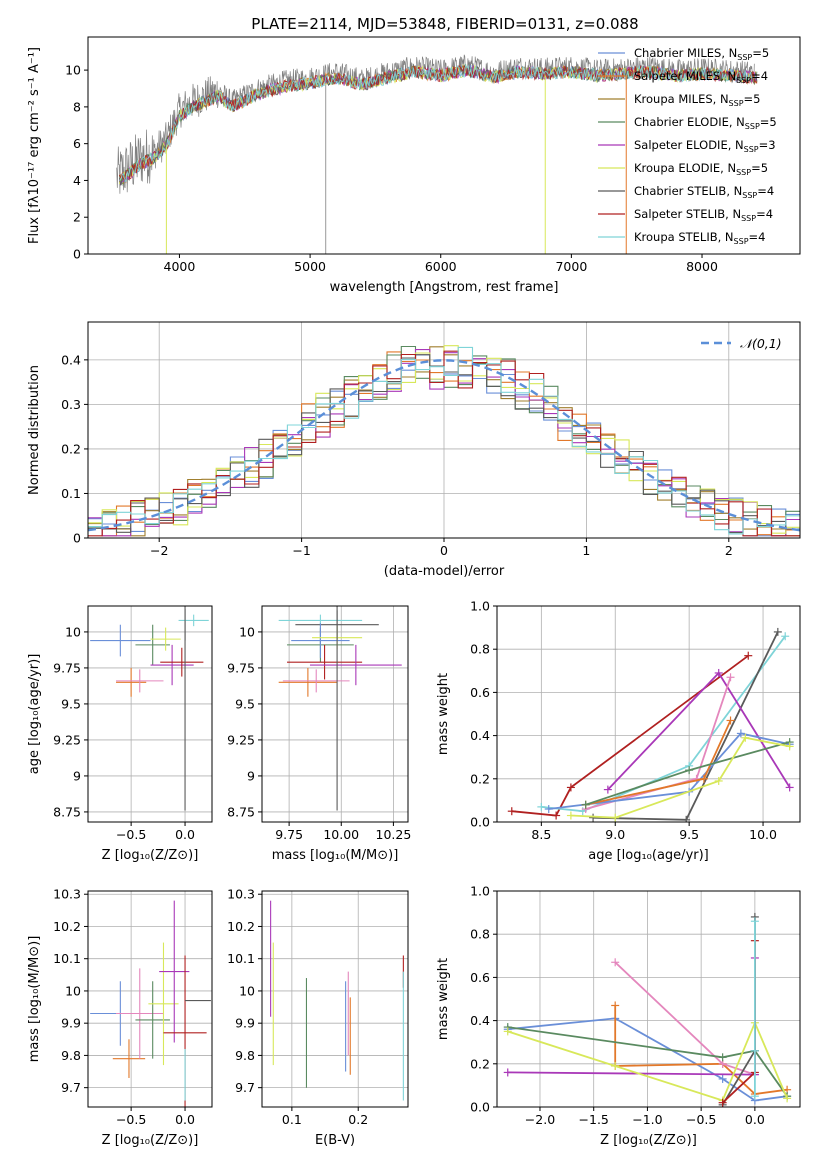 The width and height of the screenshot is (819, 1170). I want to click on y-tick-label: 0.8, so click(480, 649).